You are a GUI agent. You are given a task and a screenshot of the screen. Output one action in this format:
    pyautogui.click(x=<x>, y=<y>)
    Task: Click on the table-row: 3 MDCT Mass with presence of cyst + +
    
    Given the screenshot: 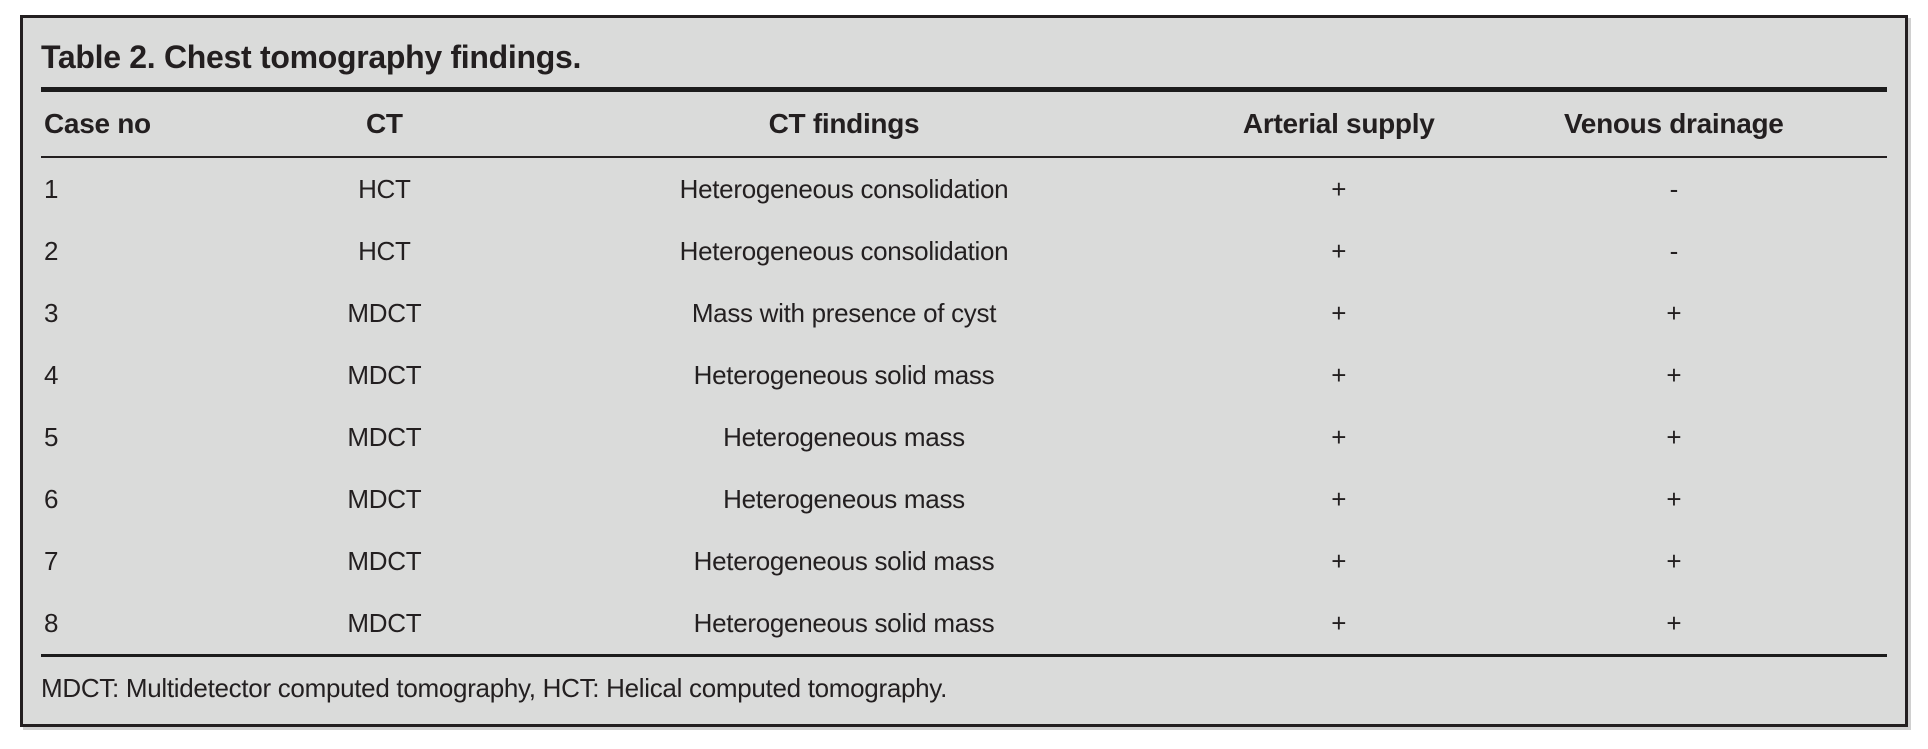 What is the action you would take?
    pyautogui.click(x=964, y=313)
    